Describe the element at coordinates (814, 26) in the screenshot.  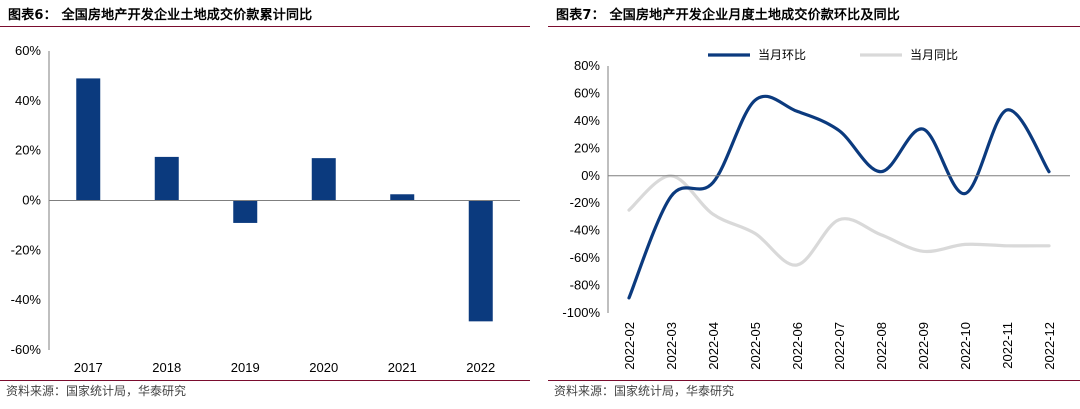
I see `right-title-rule` at that location.